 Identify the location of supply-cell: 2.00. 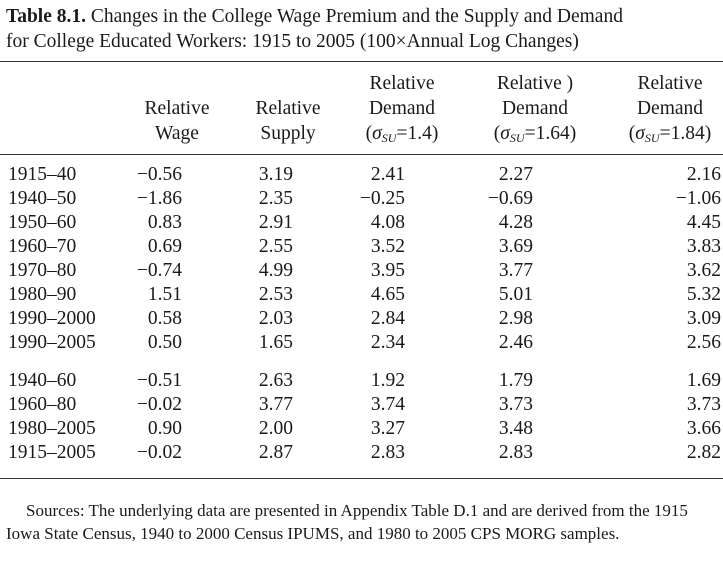
(275, 428).